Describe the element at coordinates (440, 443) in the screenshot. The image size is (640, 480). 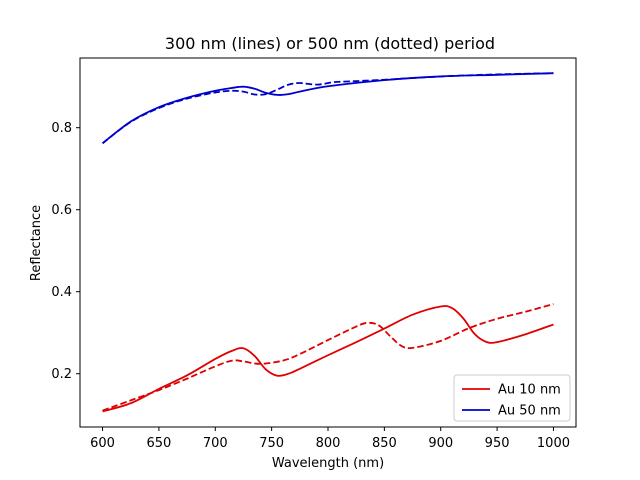
I see `x-tick-label: 900` at that location.